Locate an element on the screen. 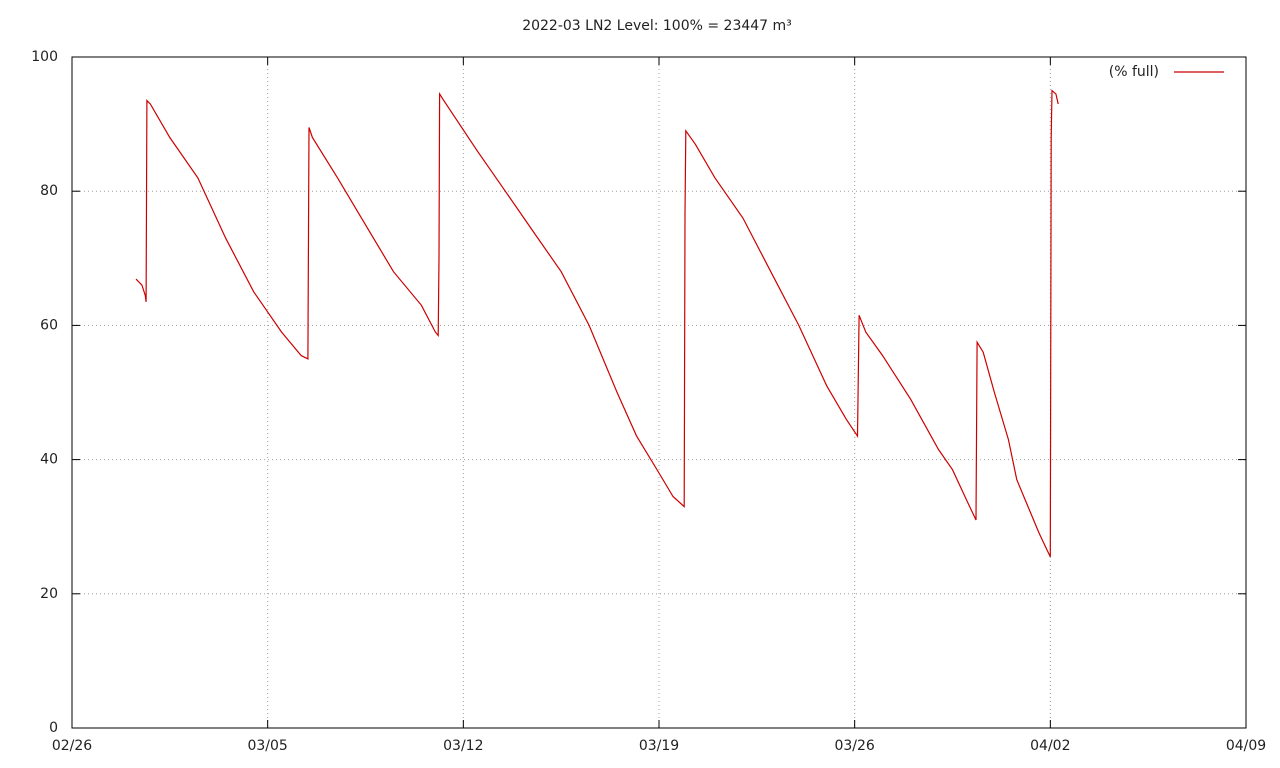 The width and height of the screenshot is (1280, 768). y-tick-label: 0 is located at coordinates (53, 728).